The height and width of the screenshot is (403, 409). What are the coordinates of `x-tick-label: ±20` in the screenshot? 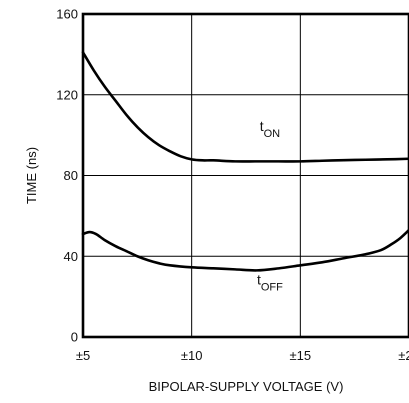 It's located at (403, 355).